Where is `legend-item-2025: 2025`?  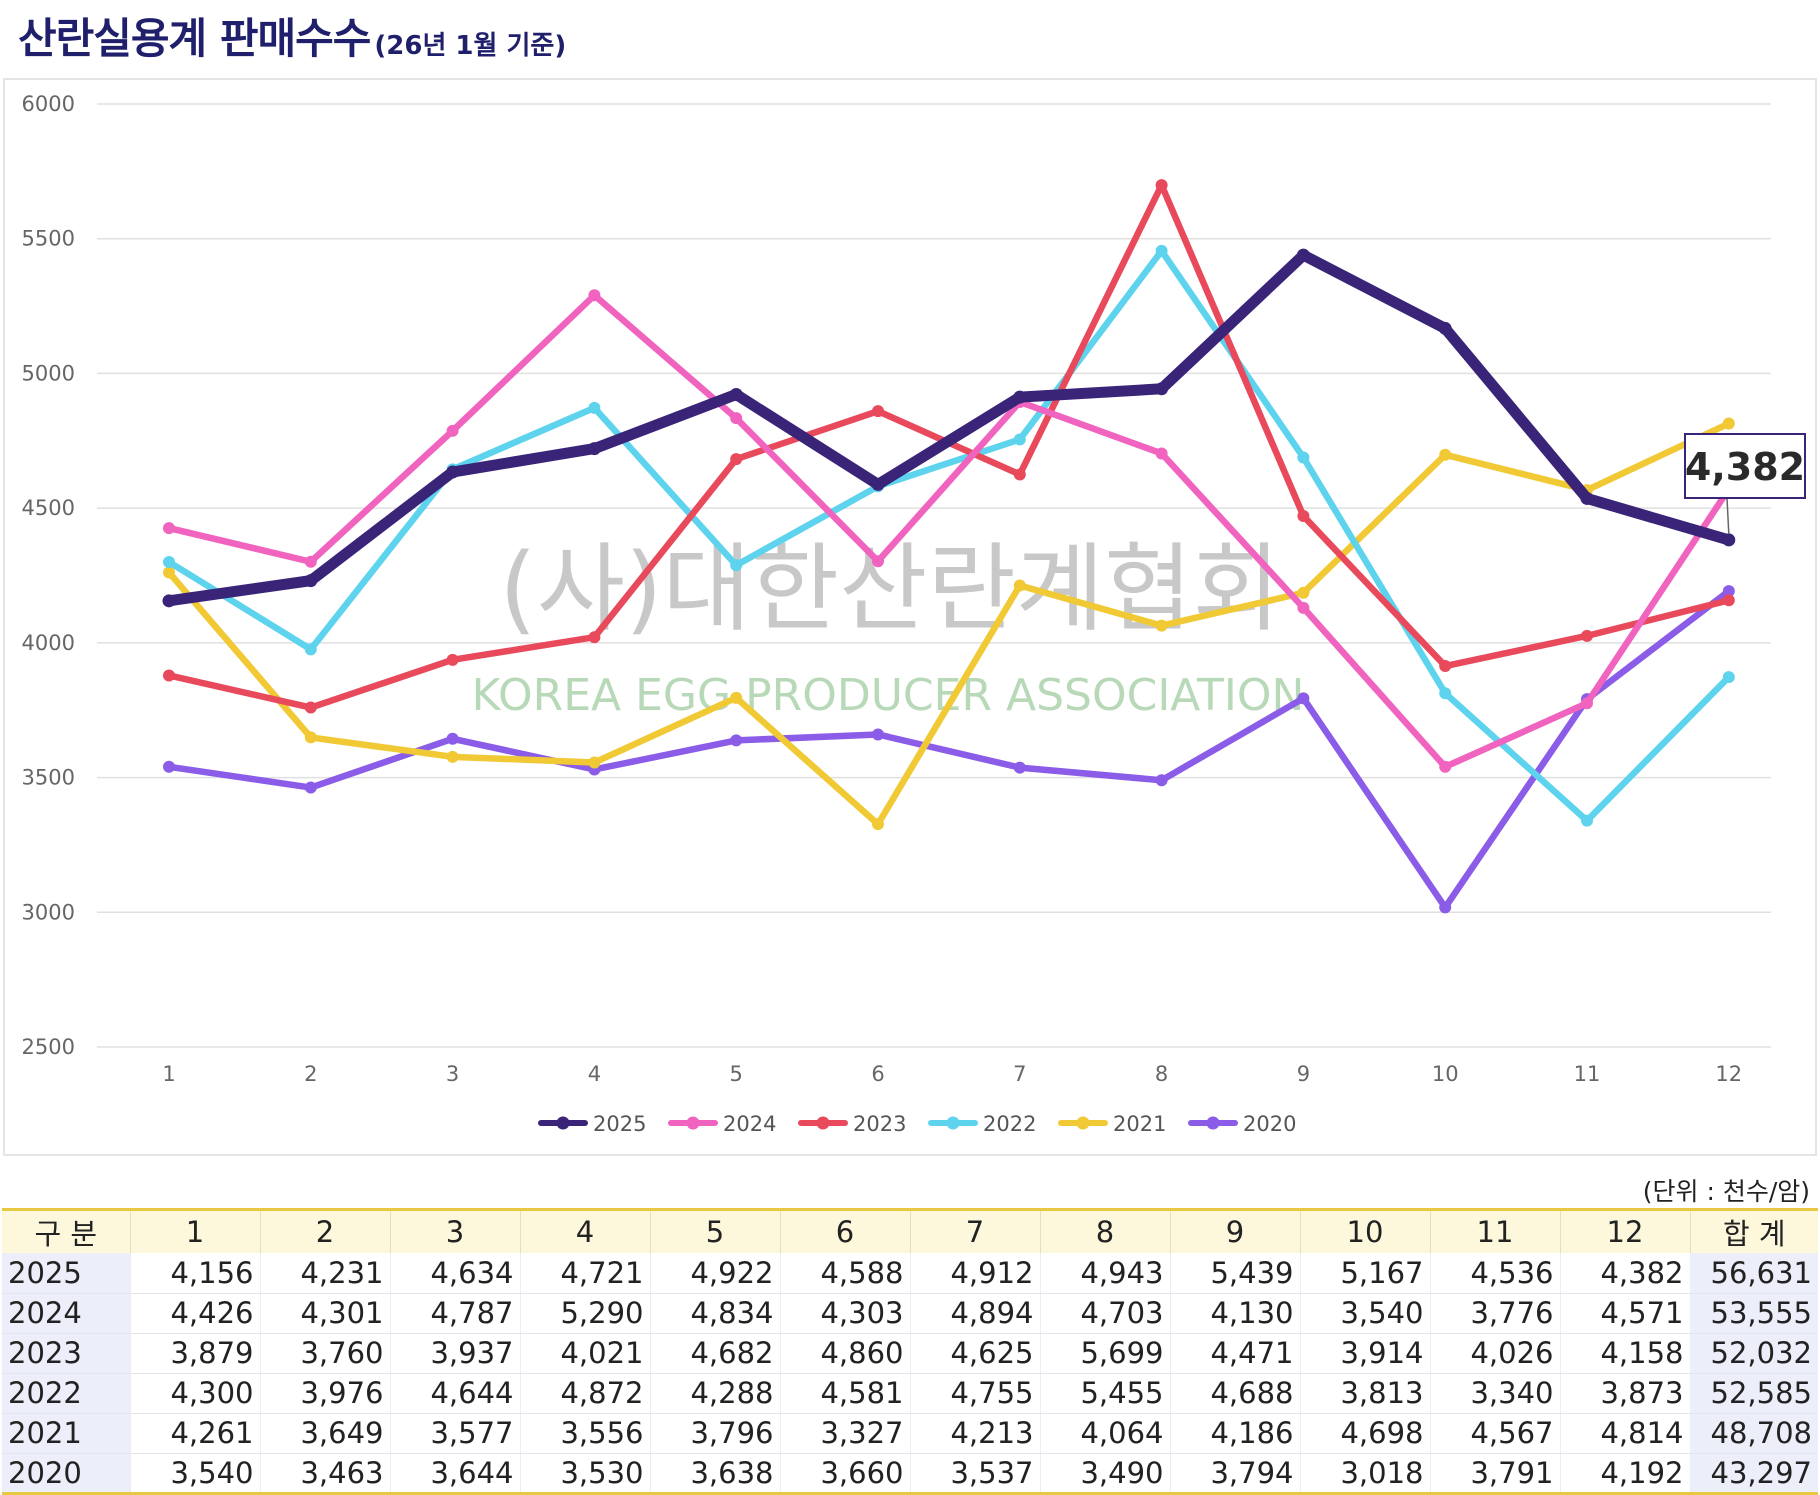 legend-item-2025: 2025 is located at coordinates (592, 1124).